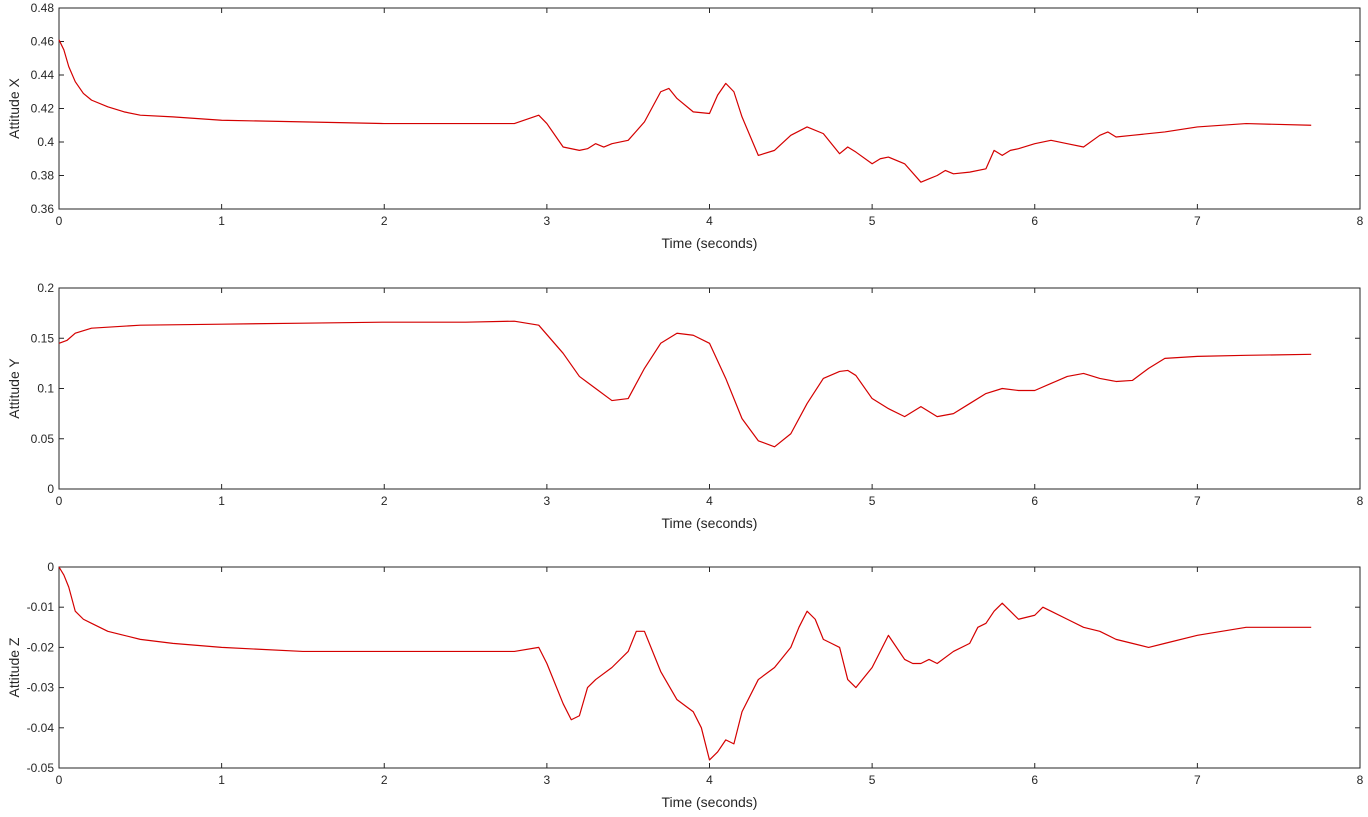 The width and height of the screenshot is (1368, 817). I want to click on y-axis-label: Attitude Z, so click(14, 667).